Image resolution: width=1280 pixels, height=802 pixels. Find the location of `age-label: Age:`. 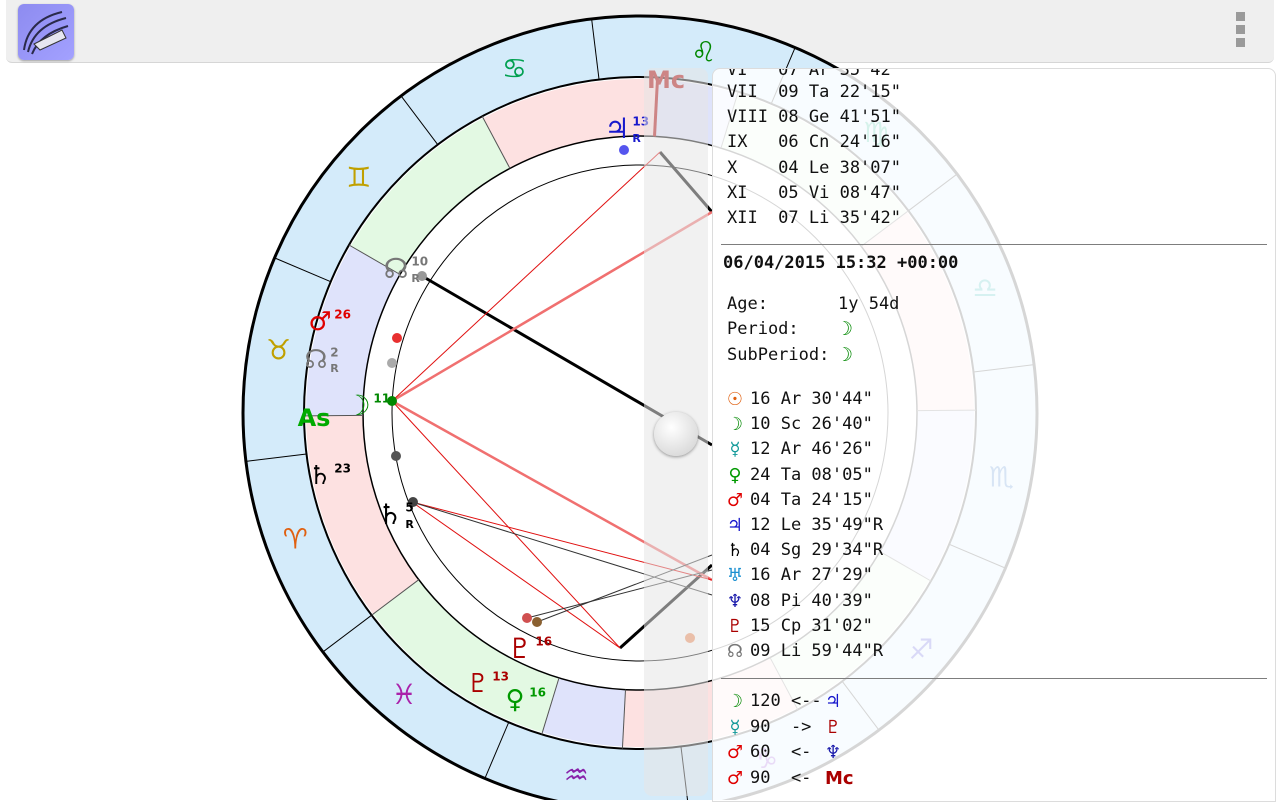

age-label: Age: is located at coordinates (747, 304).